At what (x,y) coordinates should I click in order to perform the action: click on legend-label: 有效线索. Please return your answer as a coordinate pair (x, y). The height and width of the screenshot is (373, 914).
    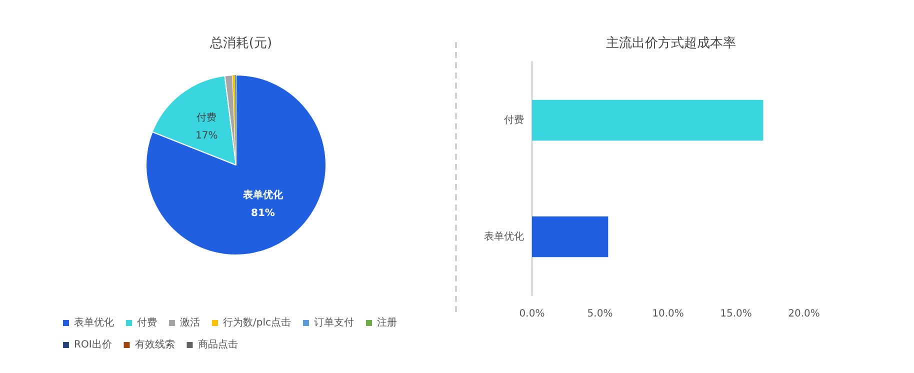
    Looking at the image, I should click on (154, 344).